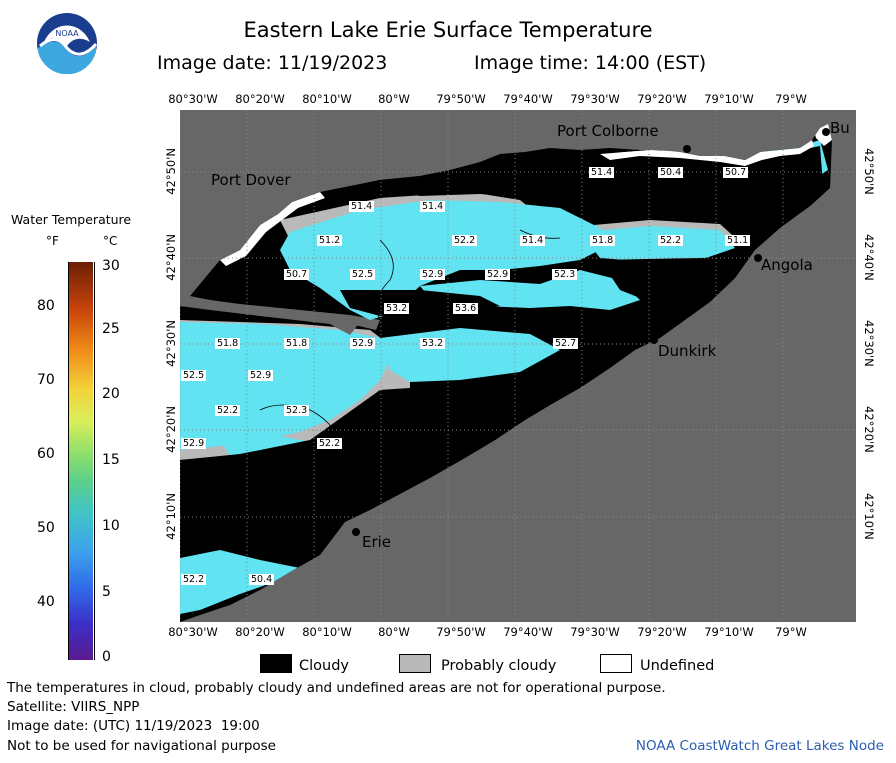  Describe the element at coordinates (826, 132) in the screenshot. I see `city-marker-buffalo` at that location.